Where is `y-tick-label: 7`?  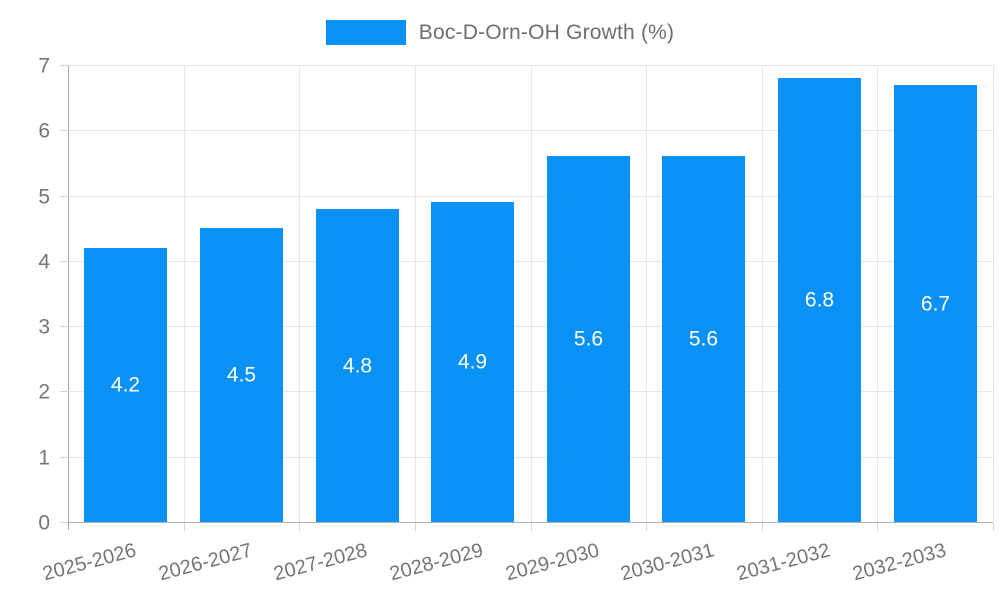 y-tick-label: 7 is located at coordinates (44, 66).